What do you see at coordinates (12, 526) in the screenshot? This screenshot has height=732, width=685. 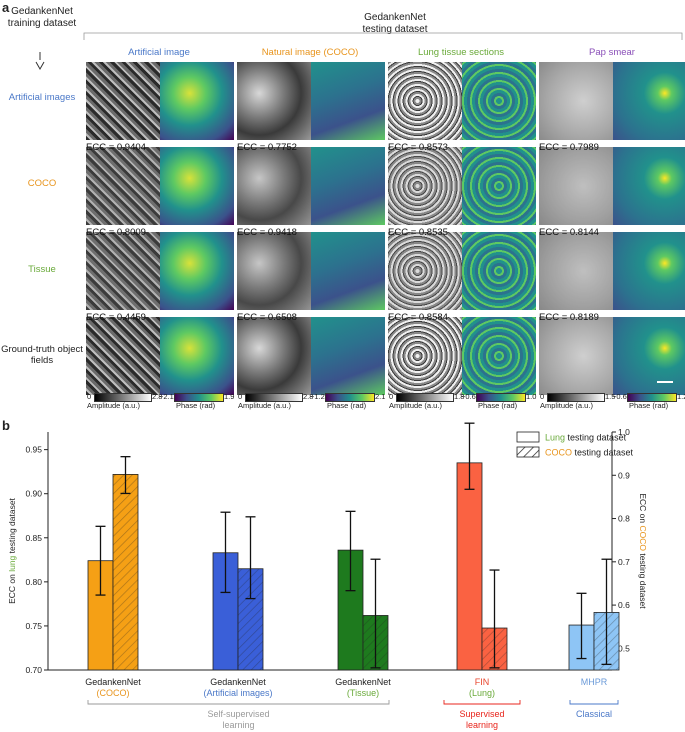 I see `left-axis-label-part: testing dataset` at bounding box center [12, 526].